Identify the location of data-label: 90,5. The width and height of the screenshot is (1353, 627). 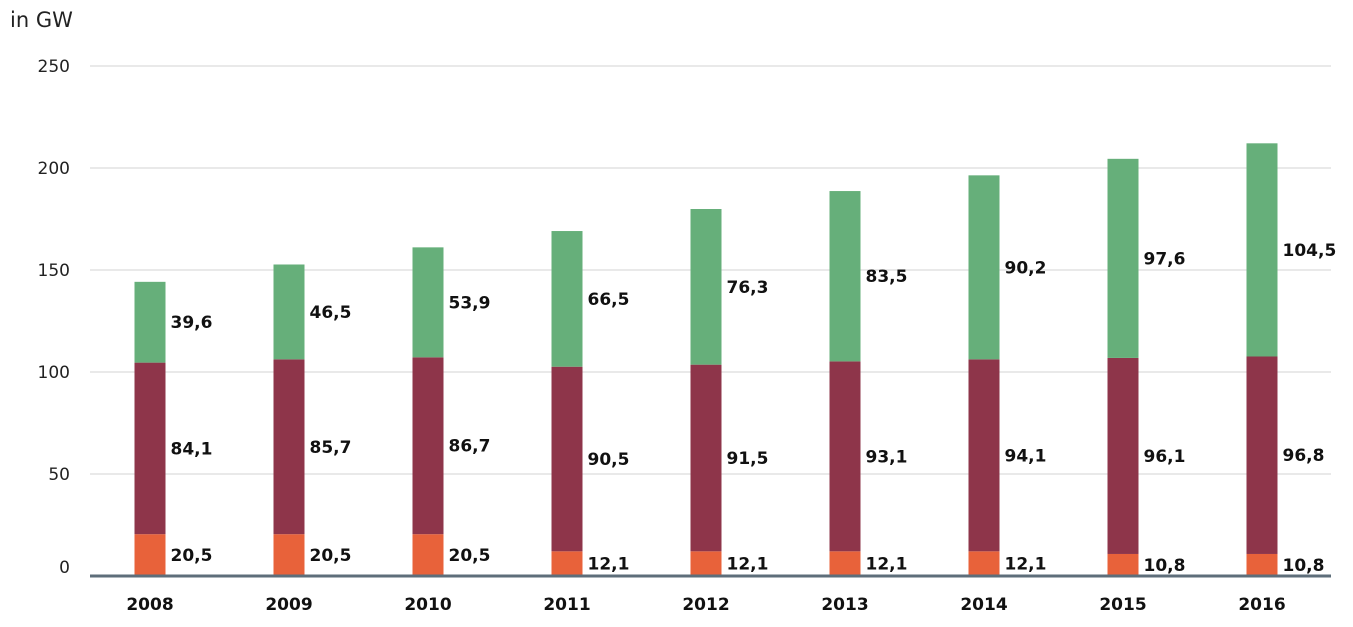
(609, 460).